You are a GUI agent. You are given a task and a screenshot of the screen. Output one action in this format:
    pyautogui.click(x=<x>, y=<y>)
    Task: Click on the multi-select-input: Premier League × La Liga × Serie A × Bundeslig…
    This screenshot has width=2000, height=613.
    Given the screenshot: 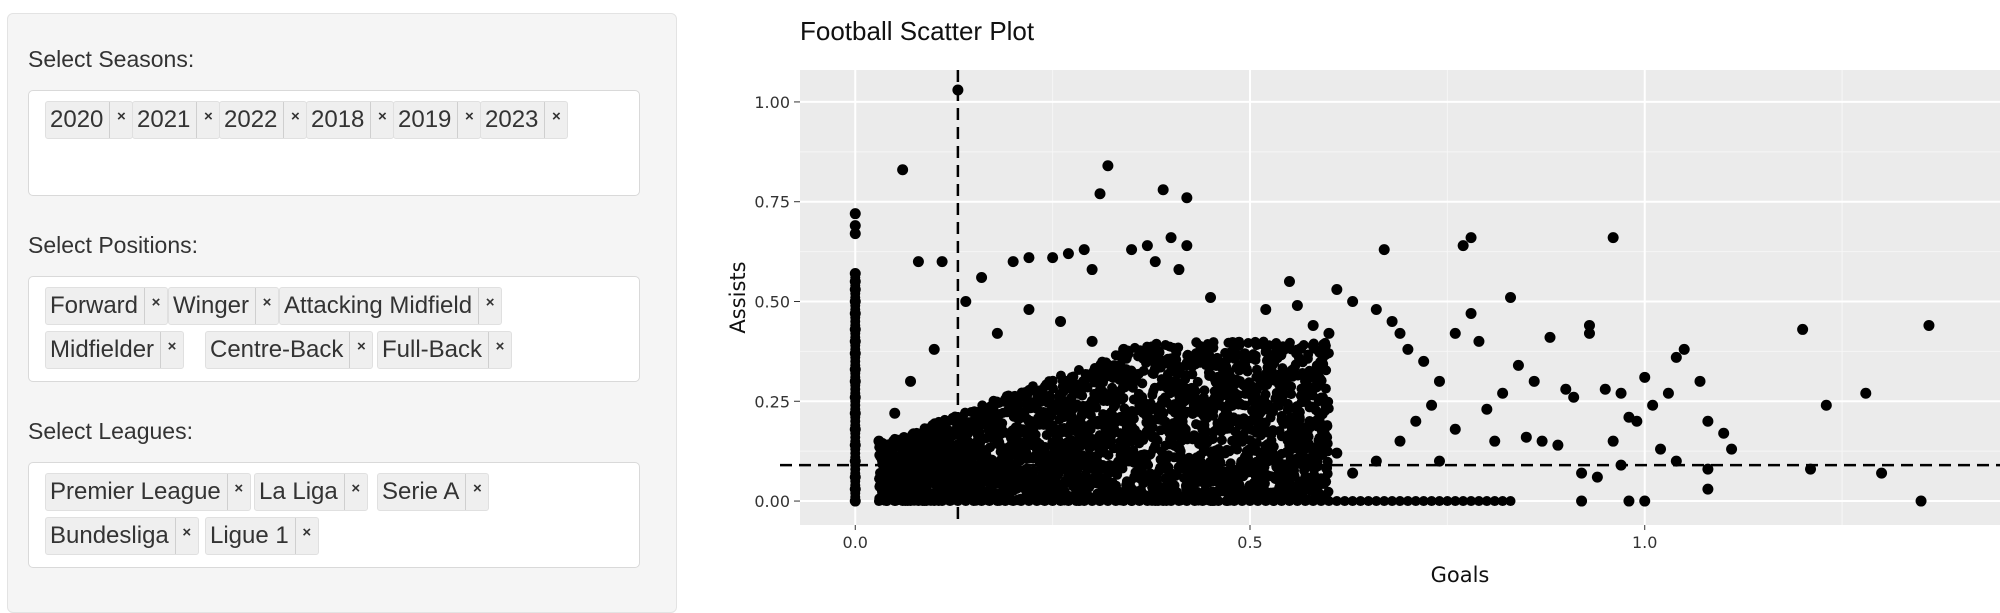 What is the action you would take?
    pyautogui.click(x=334, y=515)
    